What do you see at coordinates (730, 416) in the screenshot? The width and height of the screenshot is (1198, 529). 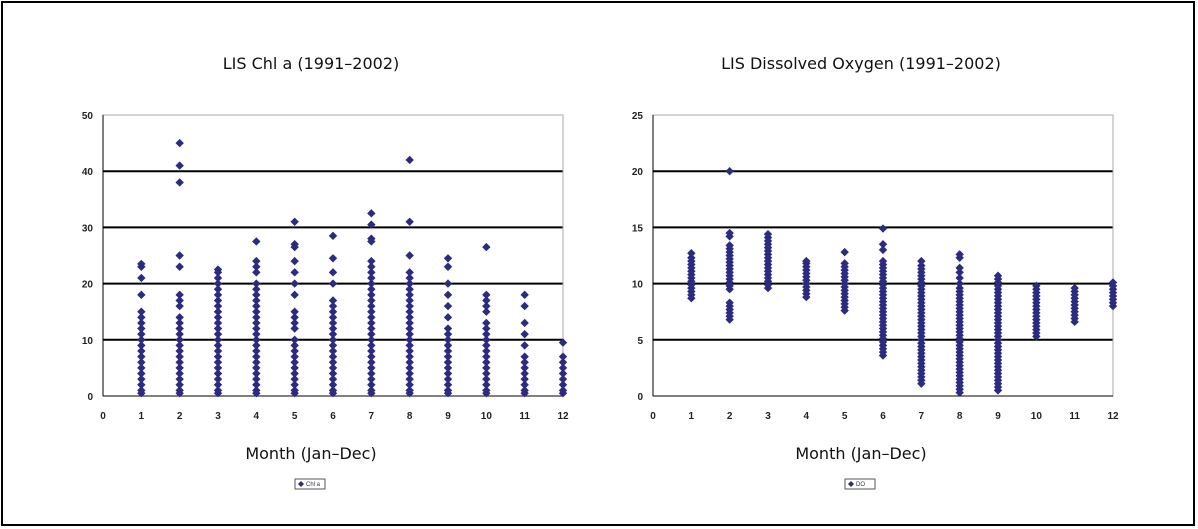 I see `x-tick-label: 2` at bounding box center [730, 416].